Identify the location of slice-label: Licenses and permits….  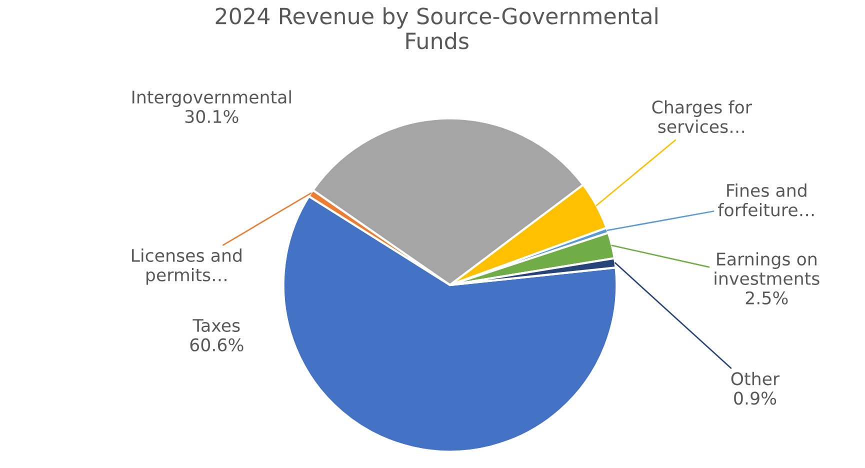
(187, 266).